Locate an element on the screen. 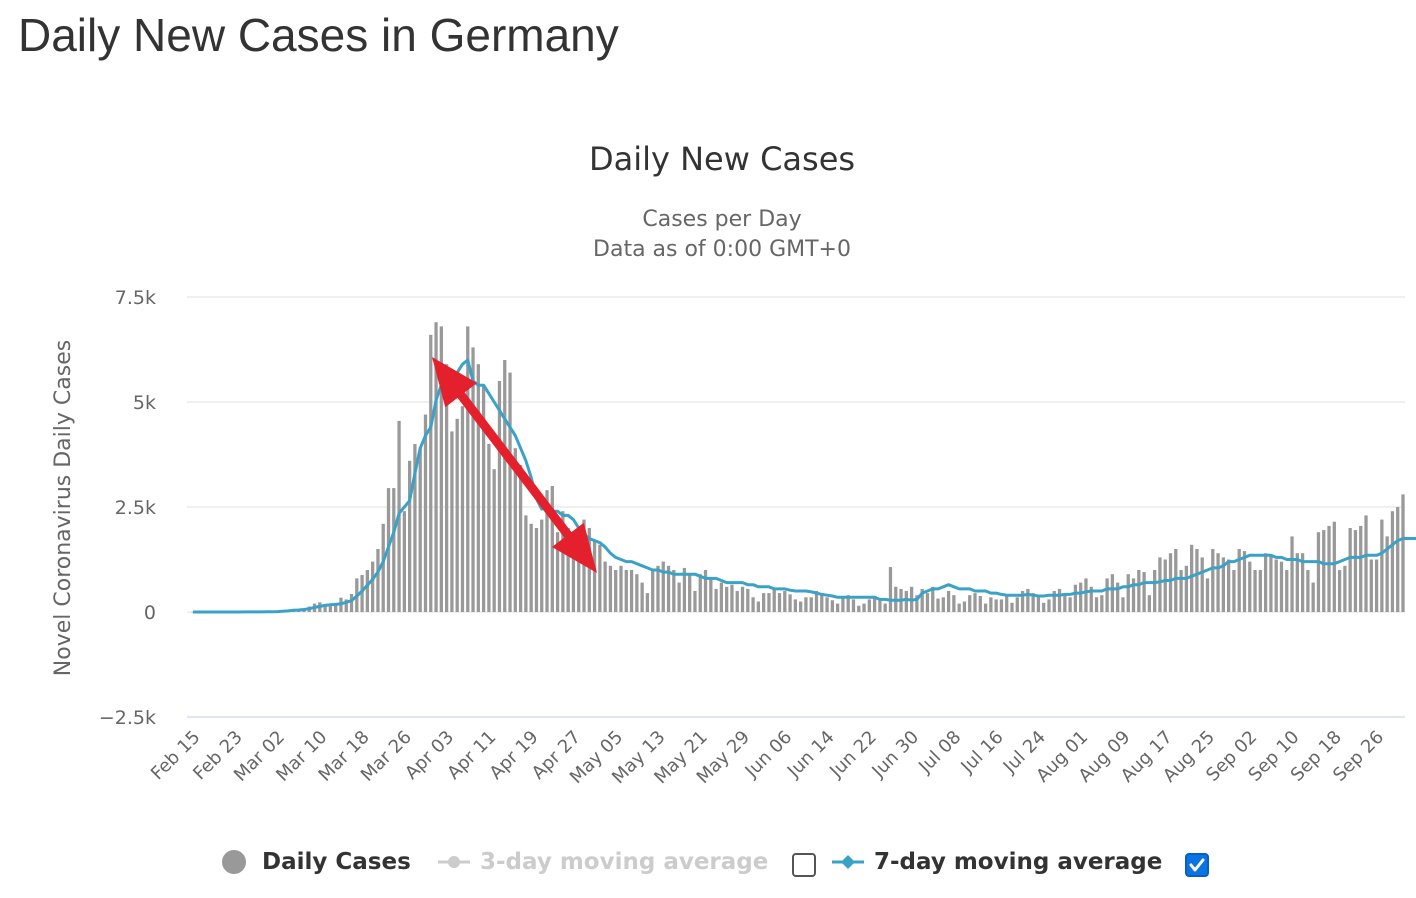 This screenshot has width=1416, height=898. chart-title: Daily New Cases is located at coordinates (722, 159).